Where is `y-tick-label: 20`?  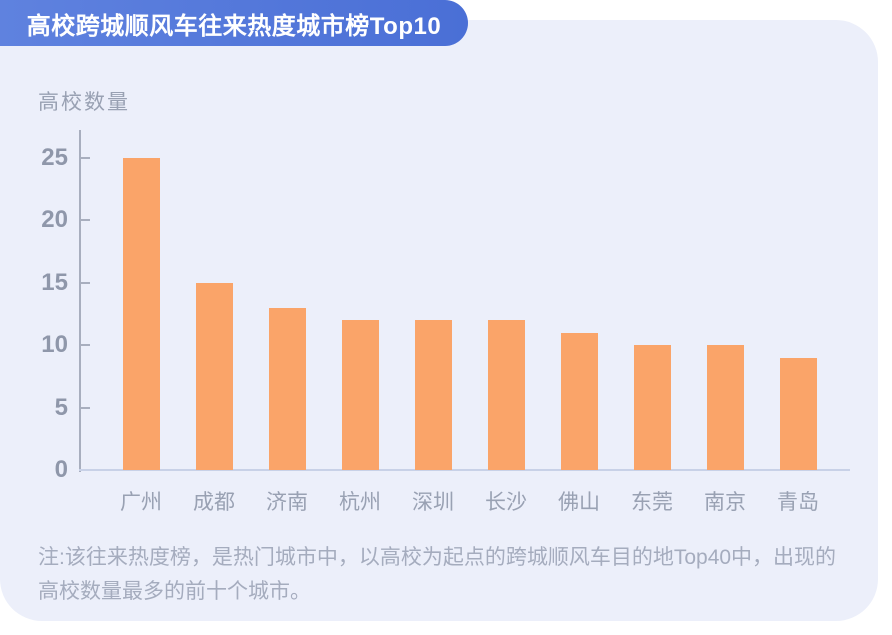
y-tick-label: 20 is located at coordinates (54, 220).